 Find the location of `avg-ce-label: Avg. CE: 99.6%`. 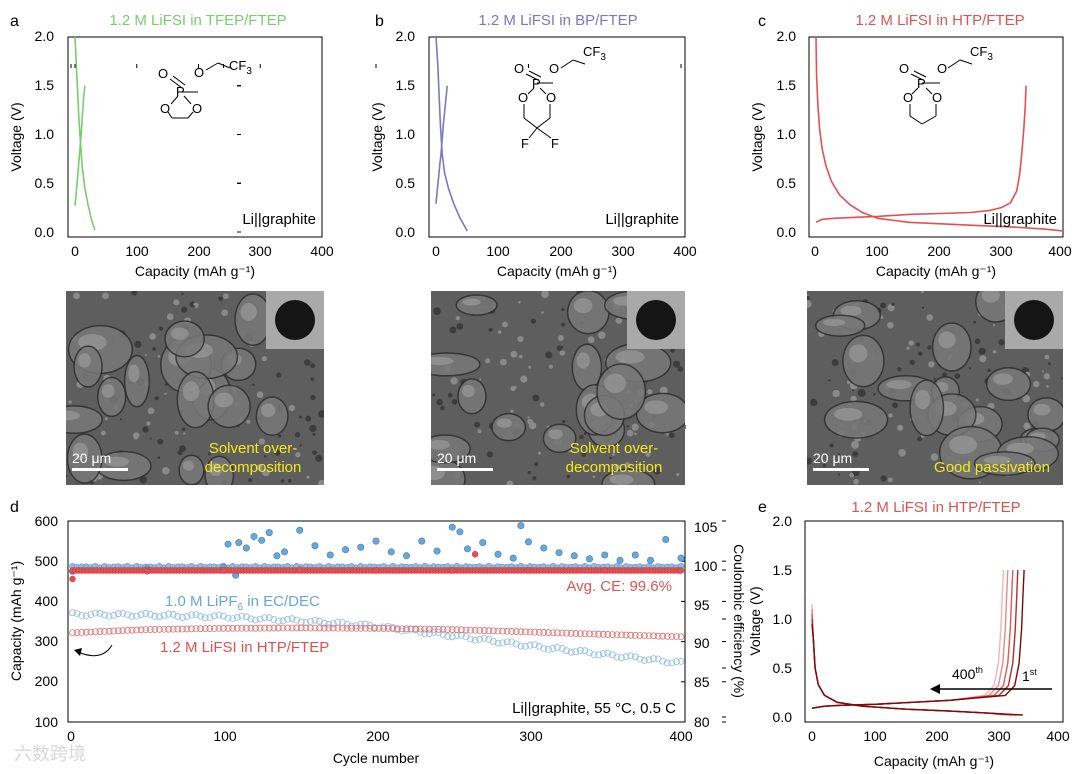

avg-ce-label: Avg. CE: 99.6% is located at coordinates (619, 586).